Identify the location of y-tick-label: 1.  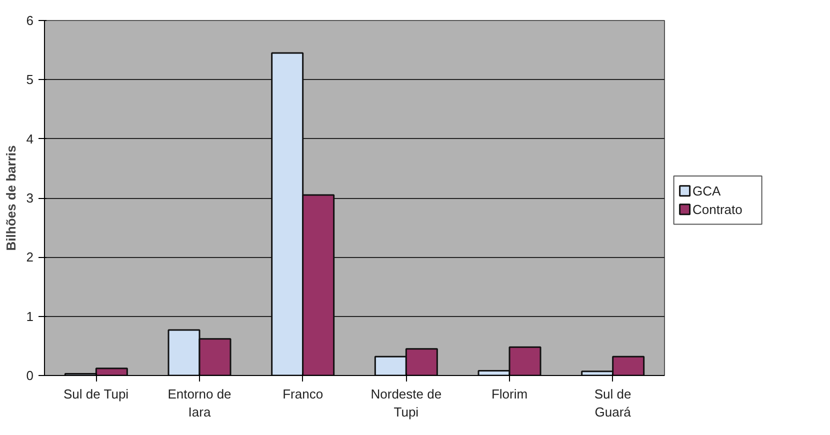
(30, 316).